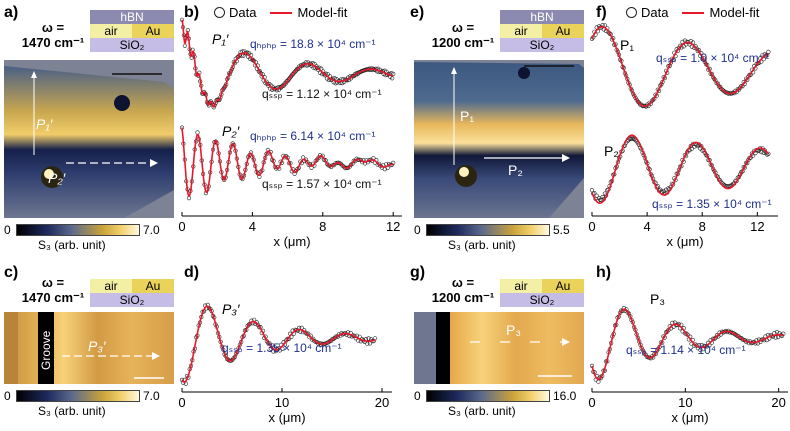 This screenshot has height=431, width=790. I want to click on x-tick-label: 20, so click(778, 402).